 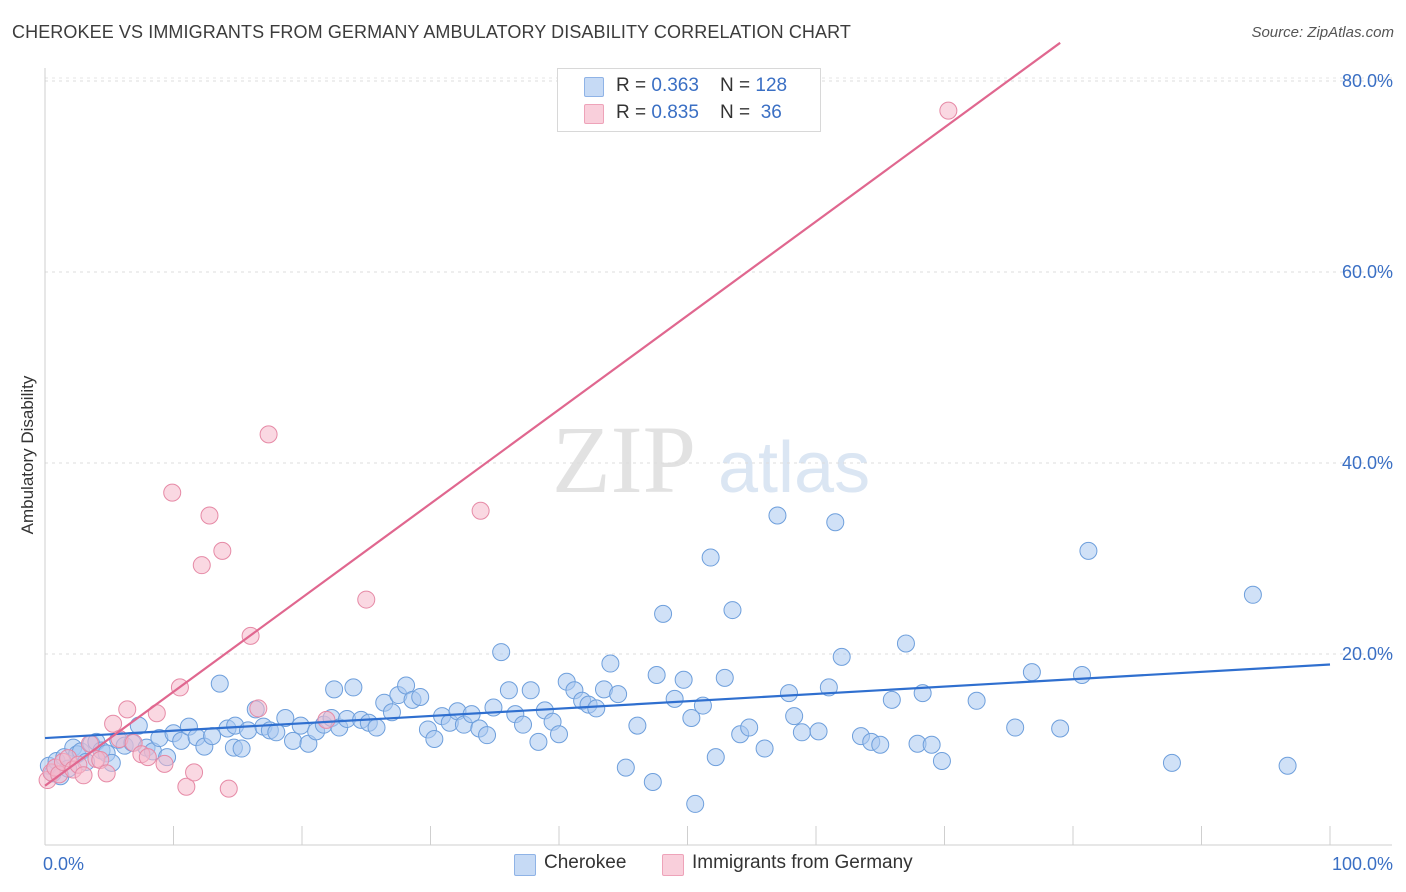 What do you see at coordinates (525, 865) in the screenshot?
I see `cherokee-legend-swatch` at bounding box center [525, 865].